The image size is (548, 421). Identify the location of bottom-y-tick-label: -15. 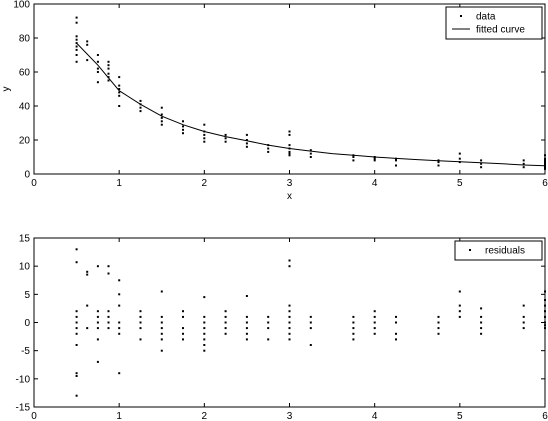
(23, 408).